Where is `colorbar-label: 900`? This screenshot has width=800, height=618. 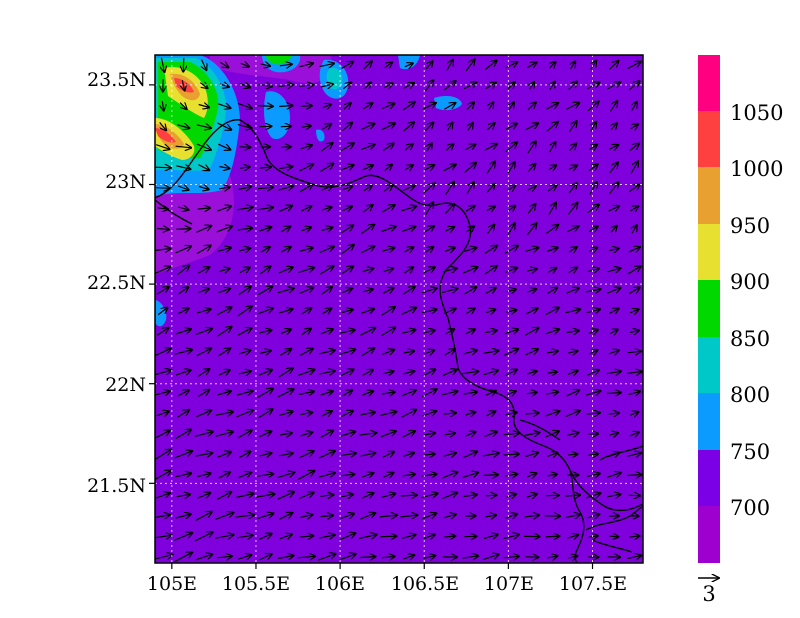 colorbar-label: 900 is located at coordinates (750, 282).